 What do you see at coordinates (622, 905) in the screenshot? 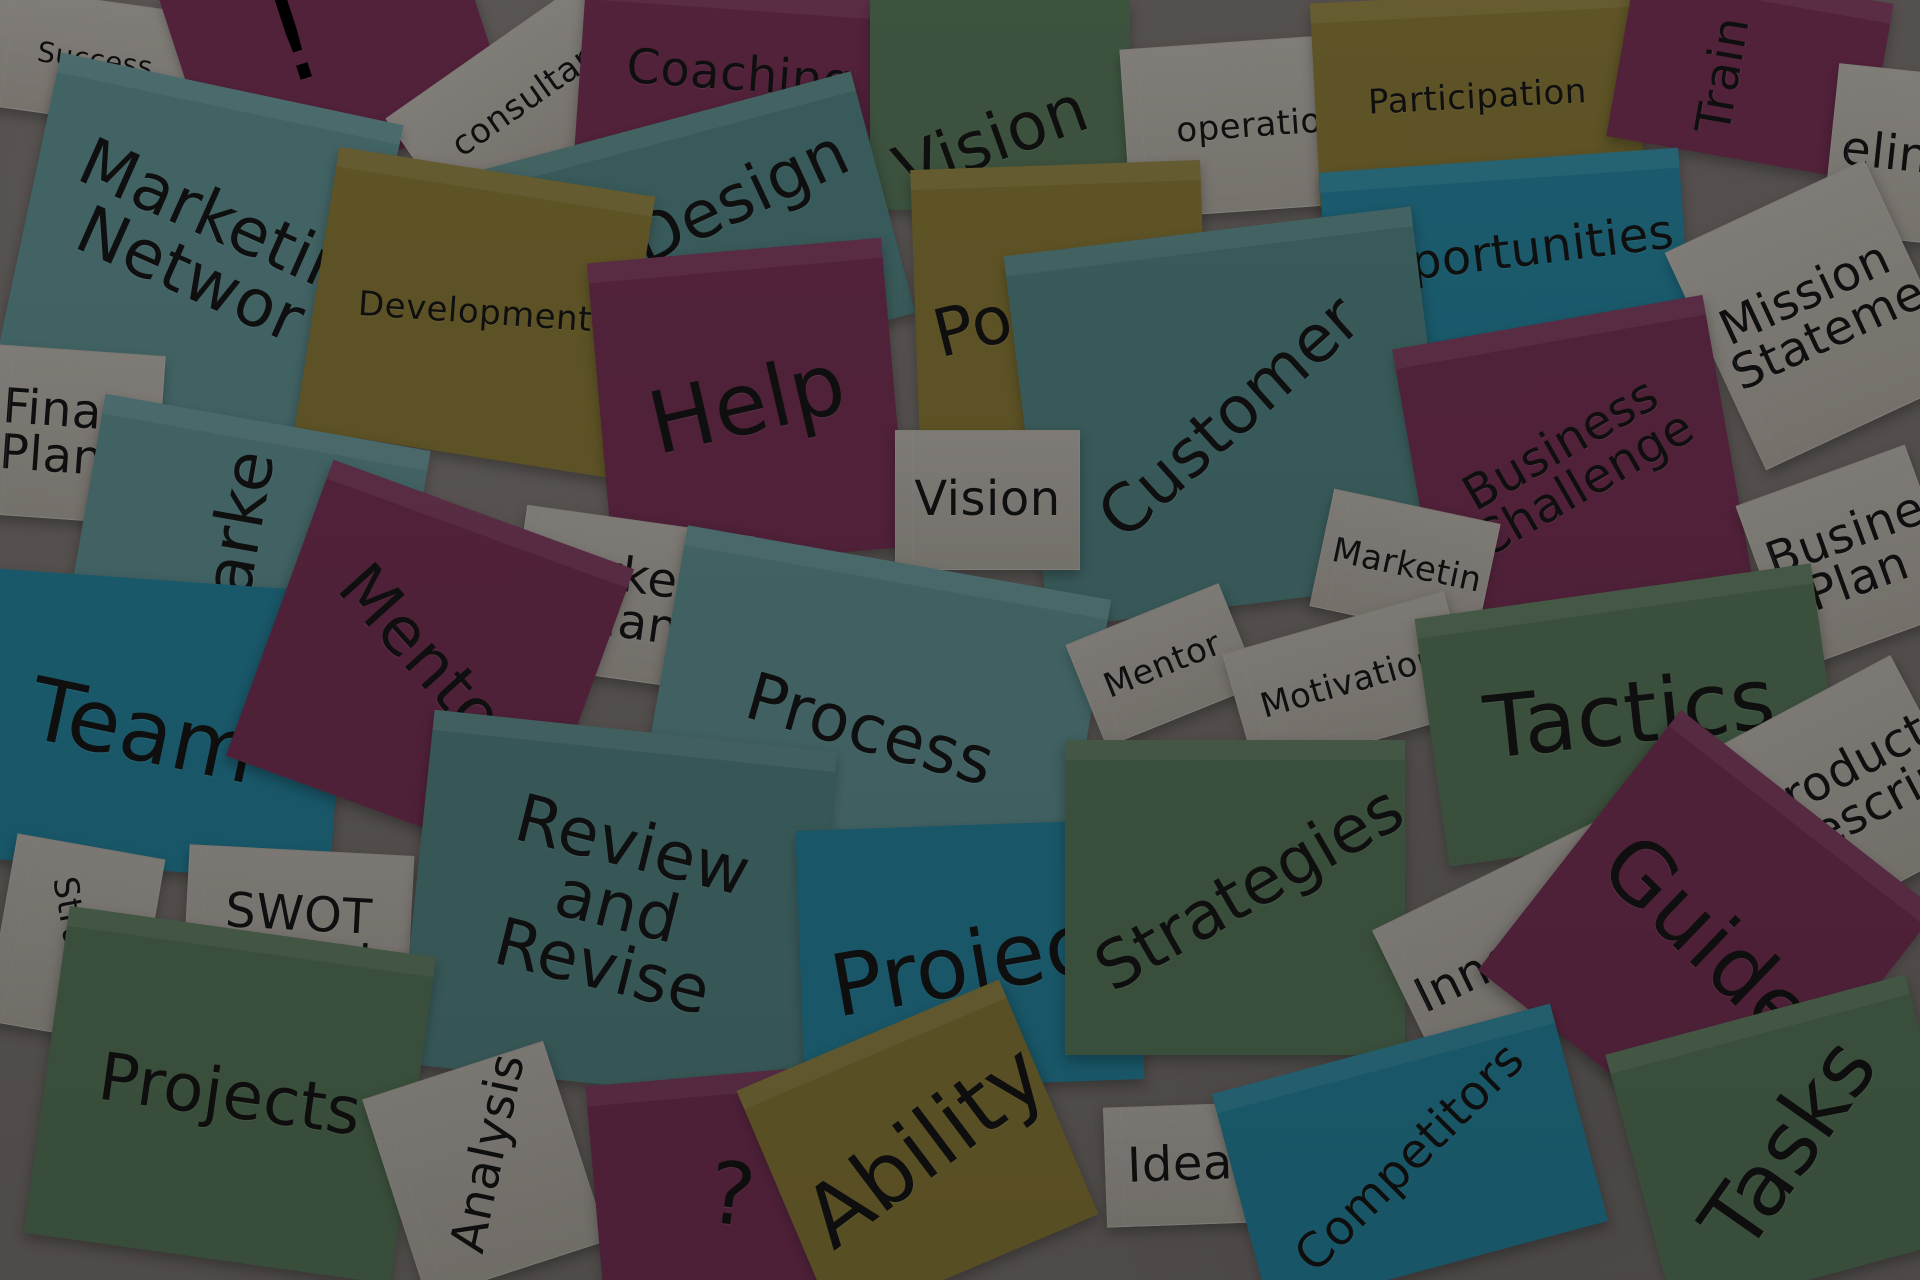
I see `review-revise-text: Review and Revise` at bounding box center [622, 905].